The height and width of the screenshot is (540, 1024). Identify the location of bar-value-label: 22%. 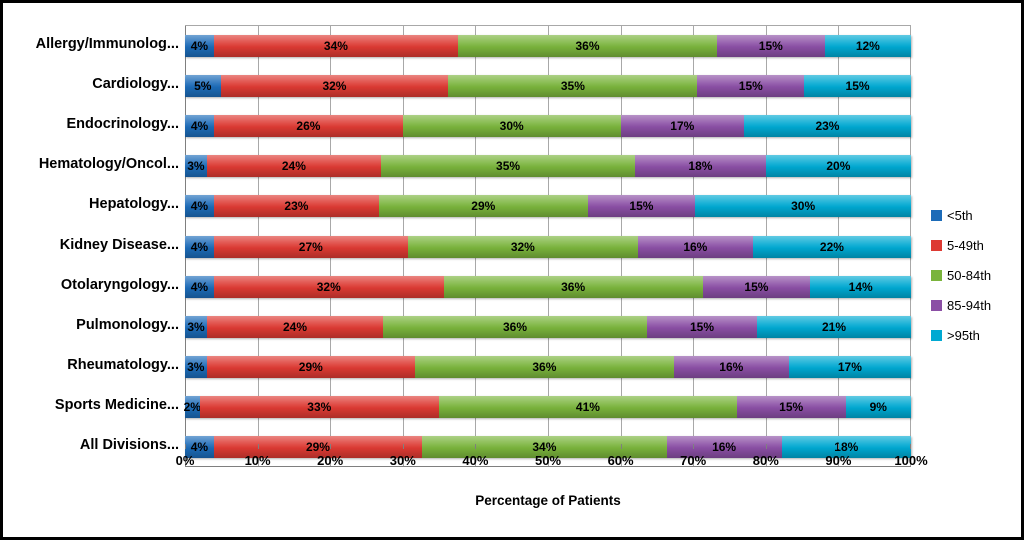
(831, 246).